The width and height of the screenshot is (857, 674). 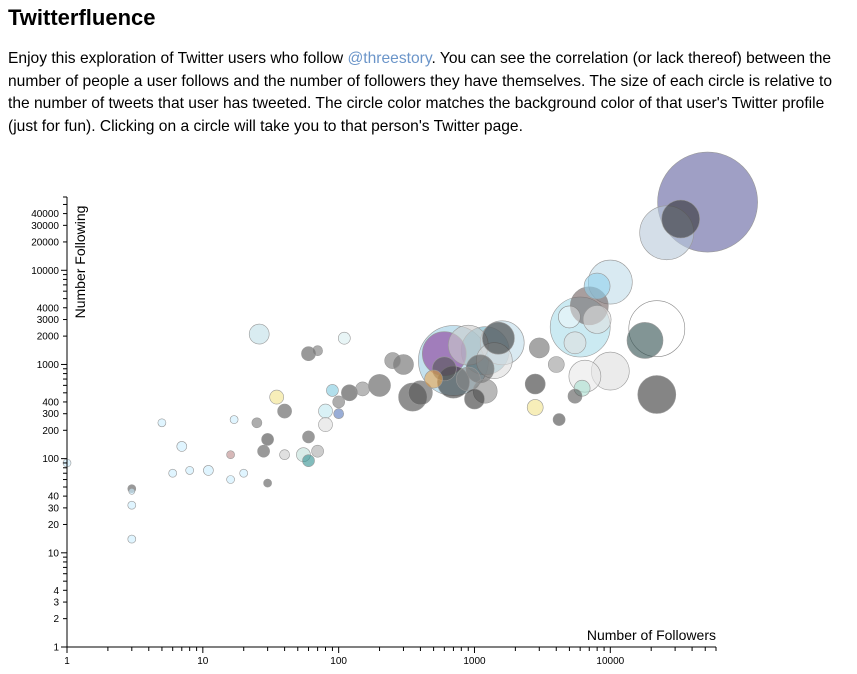 I want to click on x-tick-label-1: 1, so click(x=67, y=661).